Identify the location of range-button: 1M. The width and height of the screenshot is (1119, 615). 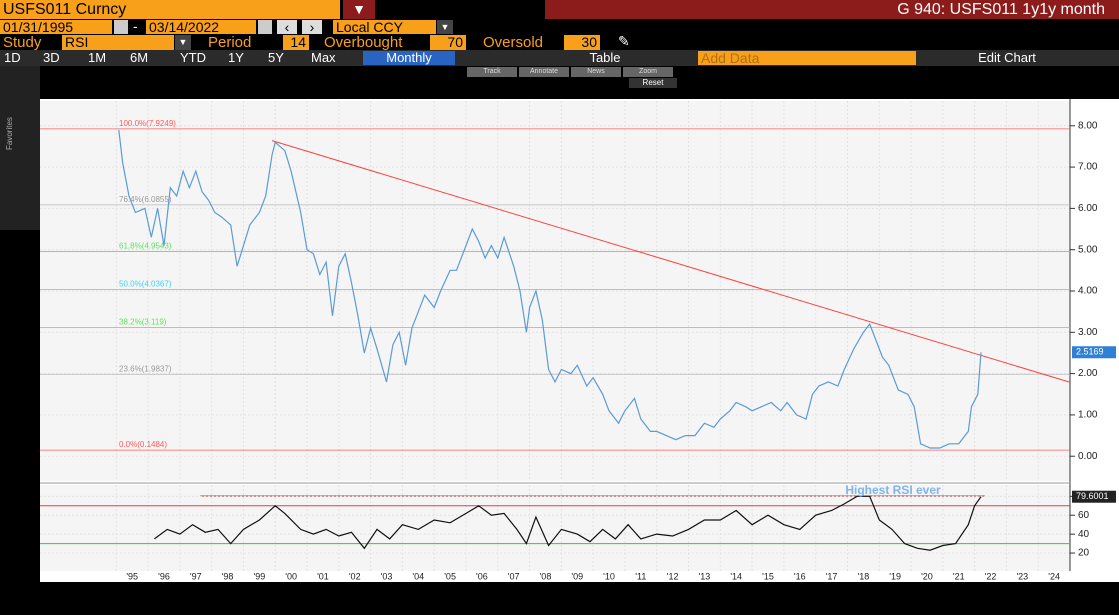
(97, 57).